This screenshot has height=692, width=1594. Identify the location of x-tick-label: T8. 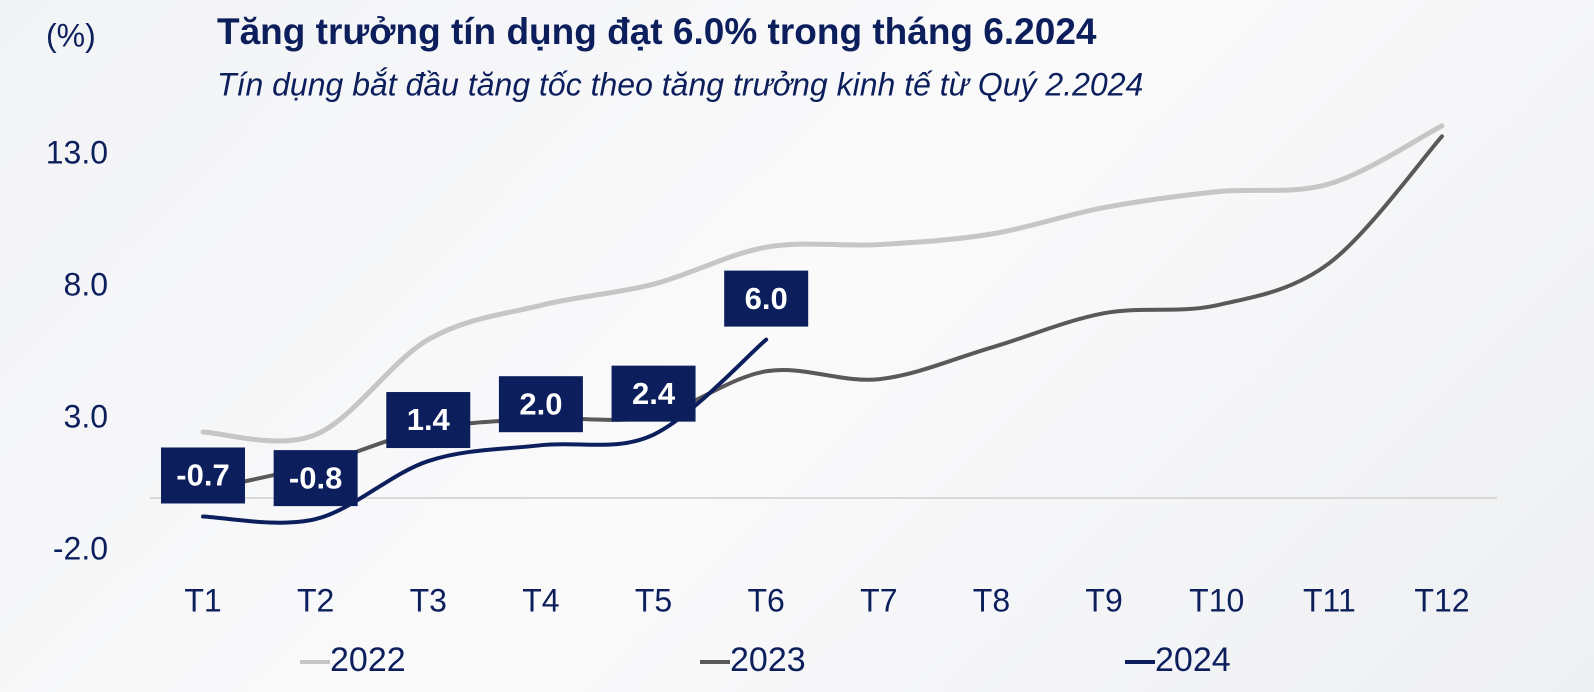
(991, 600).